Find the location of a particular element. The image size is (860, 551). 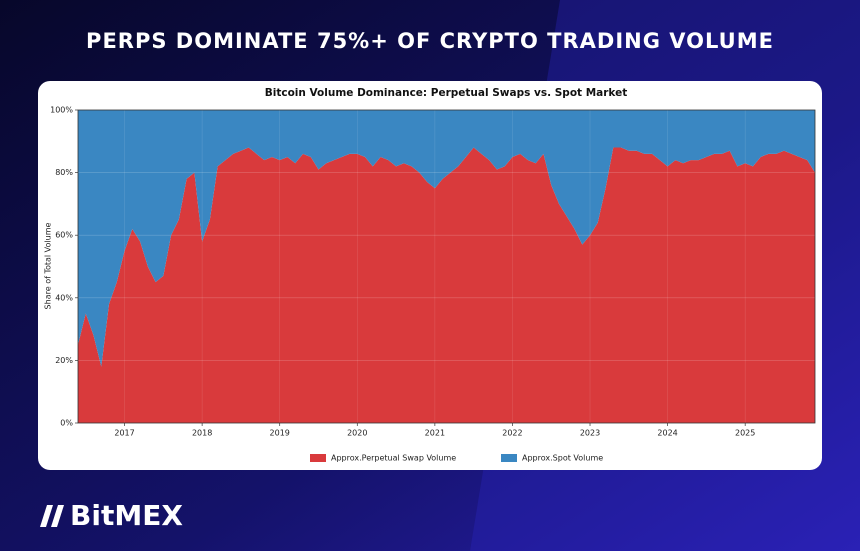

y-axis-label: Share of Total Volume is located at coordinates (48, 265).